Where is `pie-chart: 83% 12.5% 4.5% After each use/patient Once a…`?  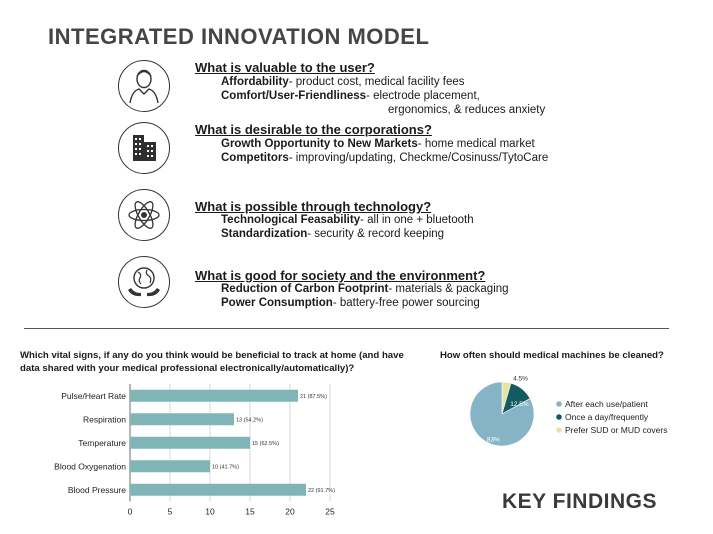
pie-chart: 83% 12.5% 4.5% After each use/patient Once a… is located at coordinates (568, 411).